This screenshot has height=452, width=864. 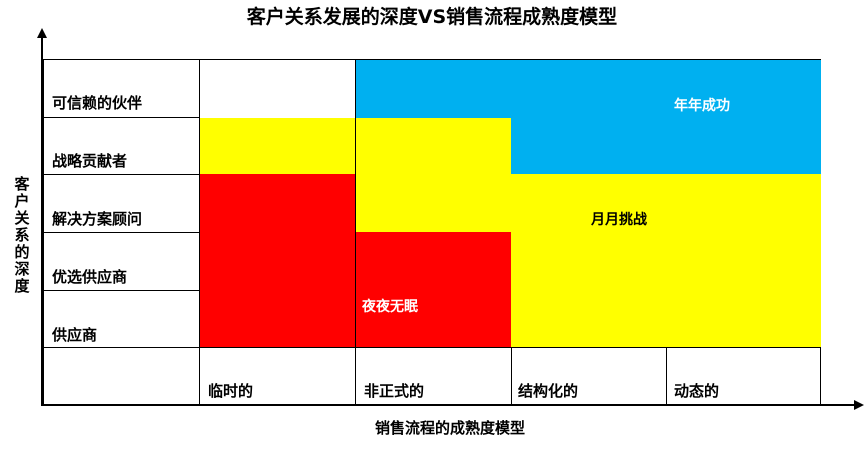 I want to click on zone-label-challenge: 月月挑战, so click(x=619, y=220).